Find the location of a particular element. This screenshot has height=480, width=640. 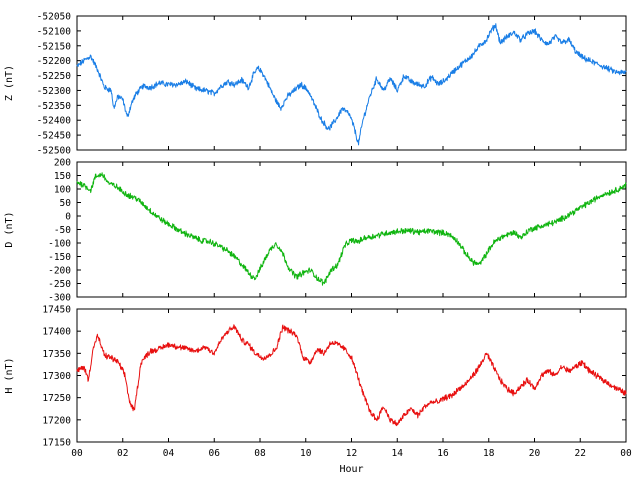

y-tick-label: -200 is located at coordinates (59, 271).